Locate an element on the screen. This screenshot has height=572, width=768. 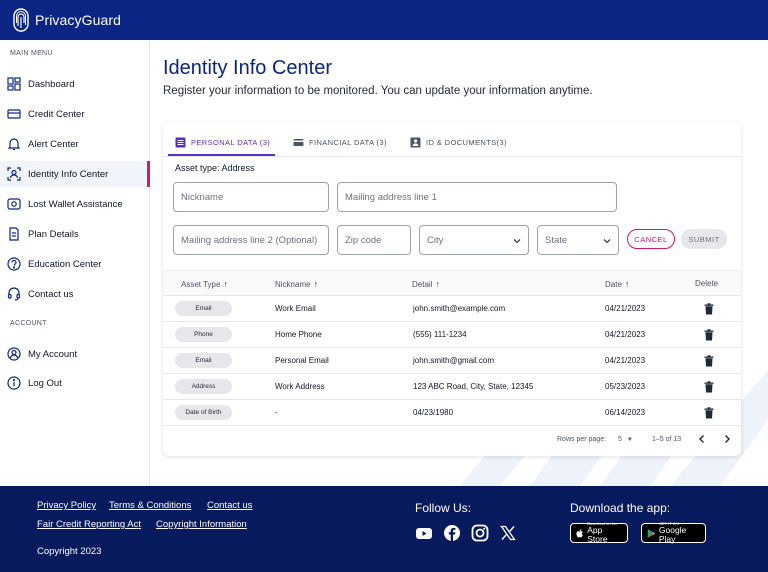
app-logo: PrivacyGuard is located at coordinates (67, 20).